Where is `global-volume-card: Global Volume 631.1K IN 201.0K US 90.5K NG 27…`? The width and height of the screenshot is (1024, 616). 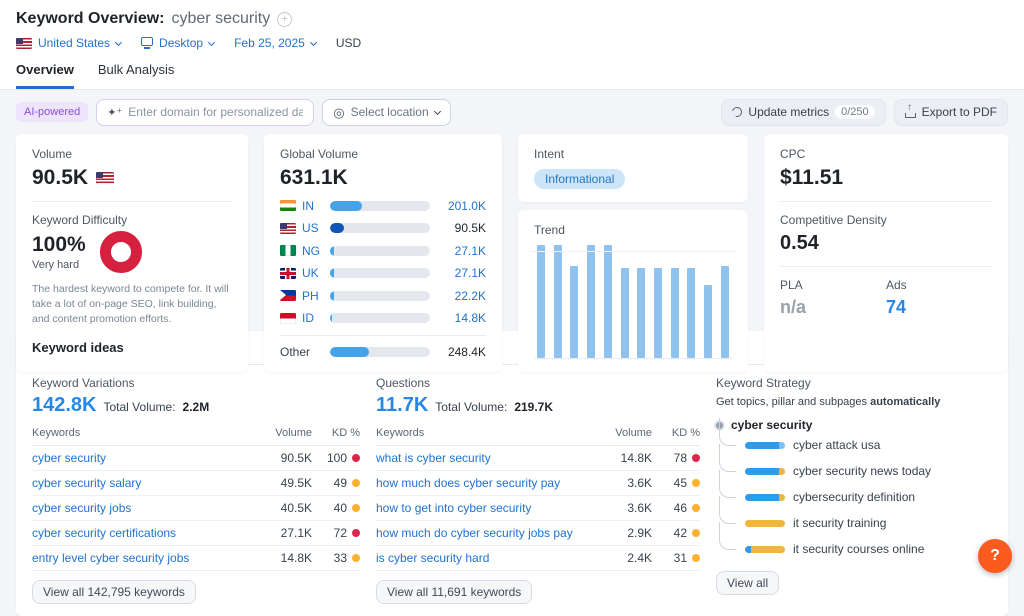
global-volume-card: Global Volume 631.1K IN 201.0K US 90.5K NG 27… is located at coordinates (383, 253).